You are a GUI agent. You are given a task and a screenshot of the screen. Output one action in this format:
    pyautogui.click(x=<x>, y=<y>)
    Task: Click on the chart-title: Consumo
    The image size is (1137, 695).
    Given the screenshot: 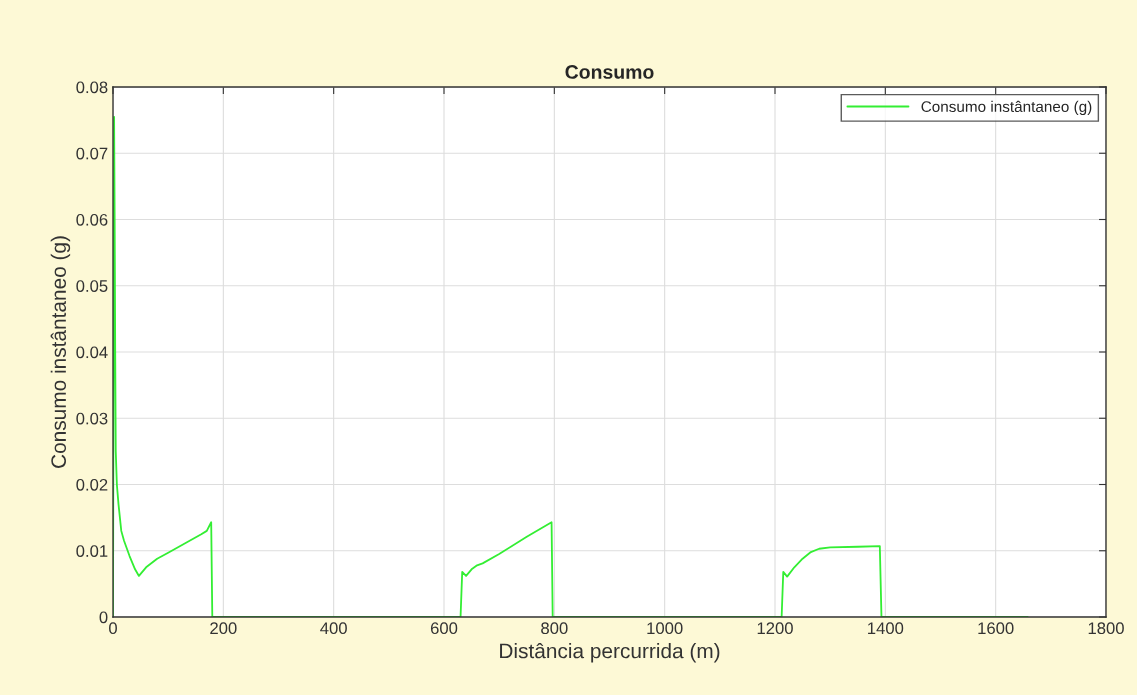 What is the action you would take?
    pyautogui.click(x=609, y=72)
    